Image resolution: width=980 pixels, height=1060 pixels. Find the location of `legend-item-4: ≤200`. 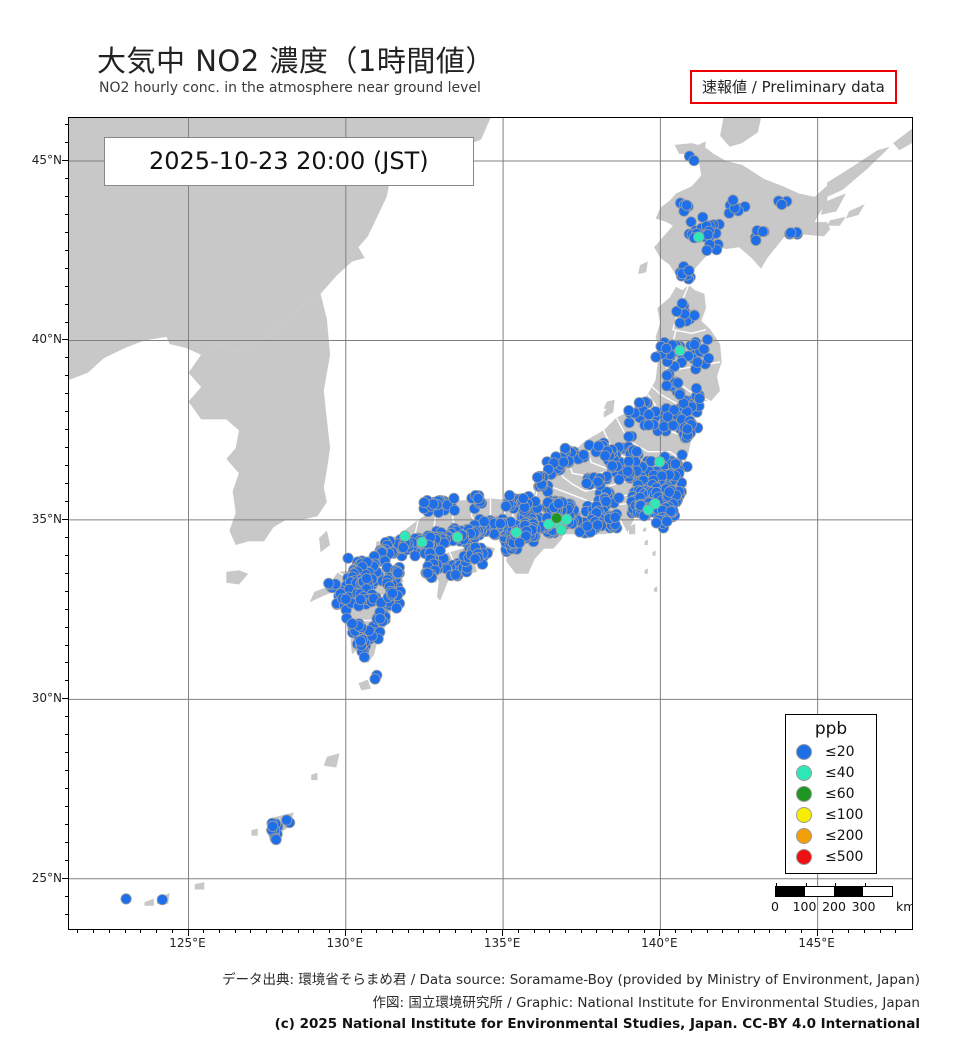

legend-item-4: ≤200 is located at coordinates (831, 835).